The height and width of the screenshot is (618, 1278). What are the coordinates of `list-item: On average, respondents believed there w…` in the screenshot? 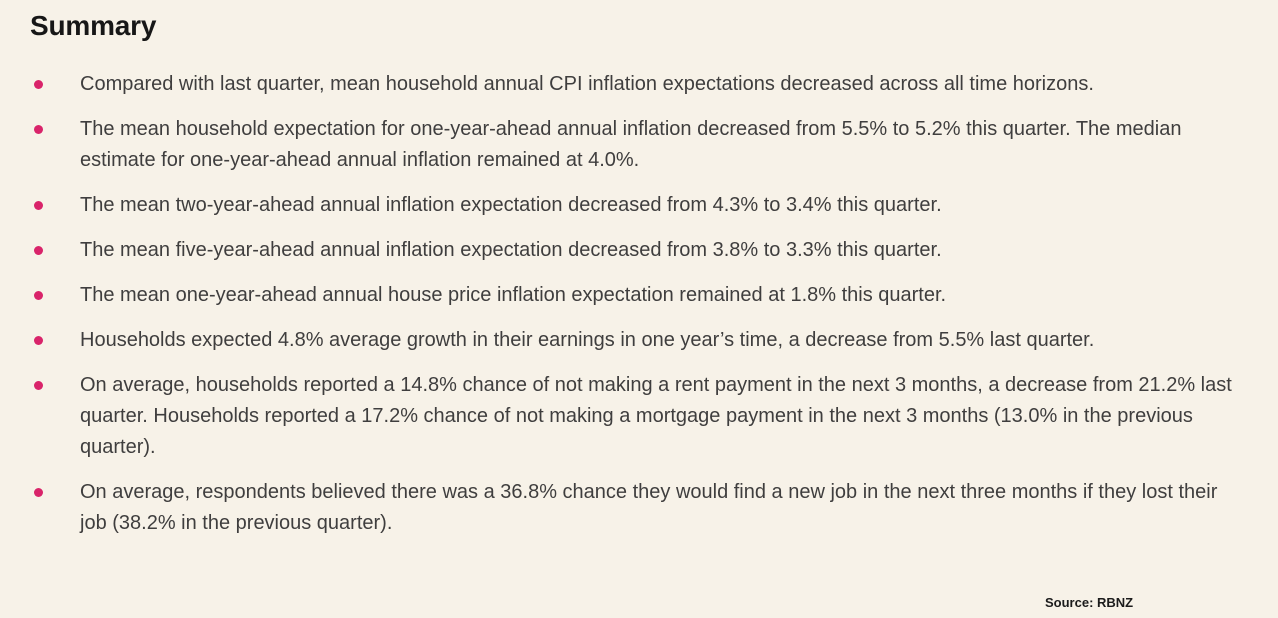 It's located at (633, 508).